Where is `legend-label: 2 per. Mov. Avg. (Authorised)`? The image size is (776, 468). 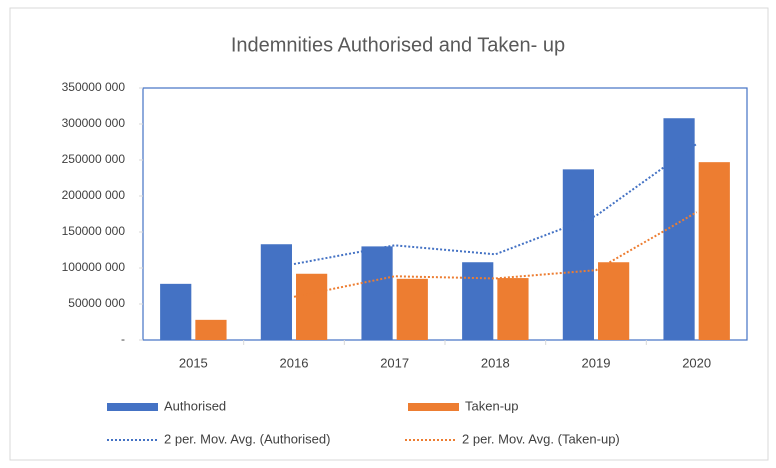 legend-label: 2 per. Mov. Avg. (Authorised) is located at coordinates (247, 438).